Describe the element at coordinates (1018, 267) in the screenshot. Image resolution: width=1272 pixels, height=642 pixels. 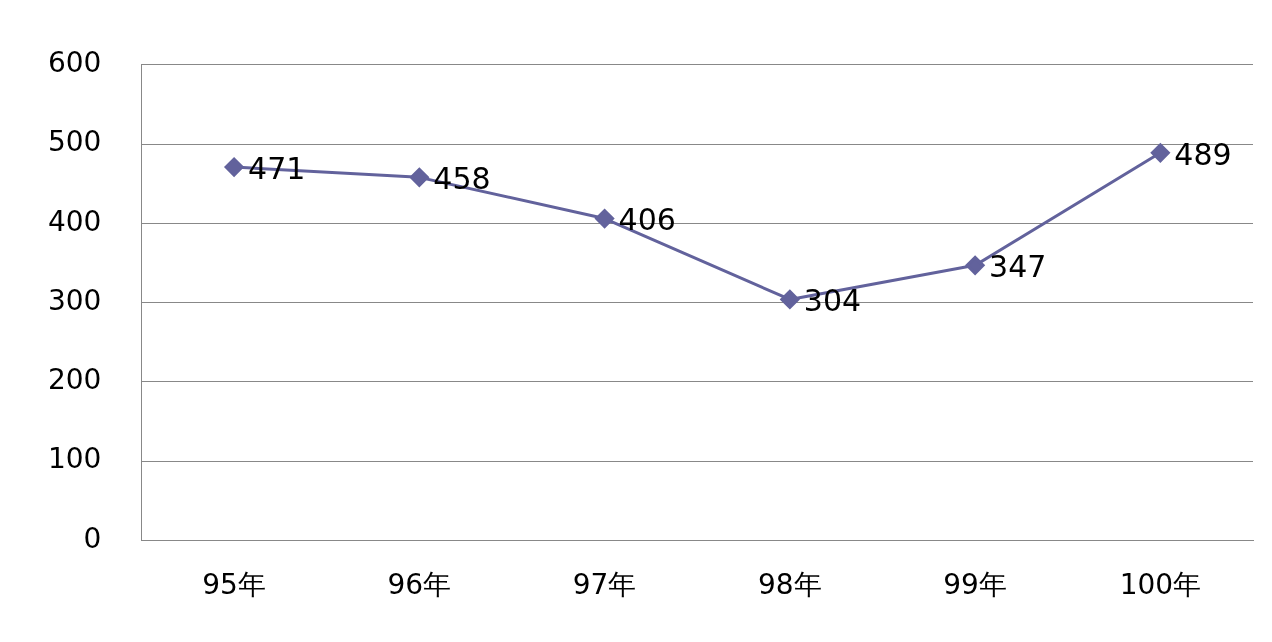
I see `data-label: 347` at that location.